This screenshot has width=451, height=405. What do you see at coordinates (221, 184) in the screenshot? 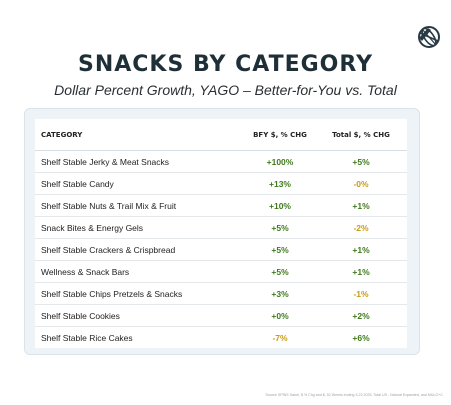
I see `table-row: Shelf Stable Candy +13% -0%` at bounding box center [221, 184].